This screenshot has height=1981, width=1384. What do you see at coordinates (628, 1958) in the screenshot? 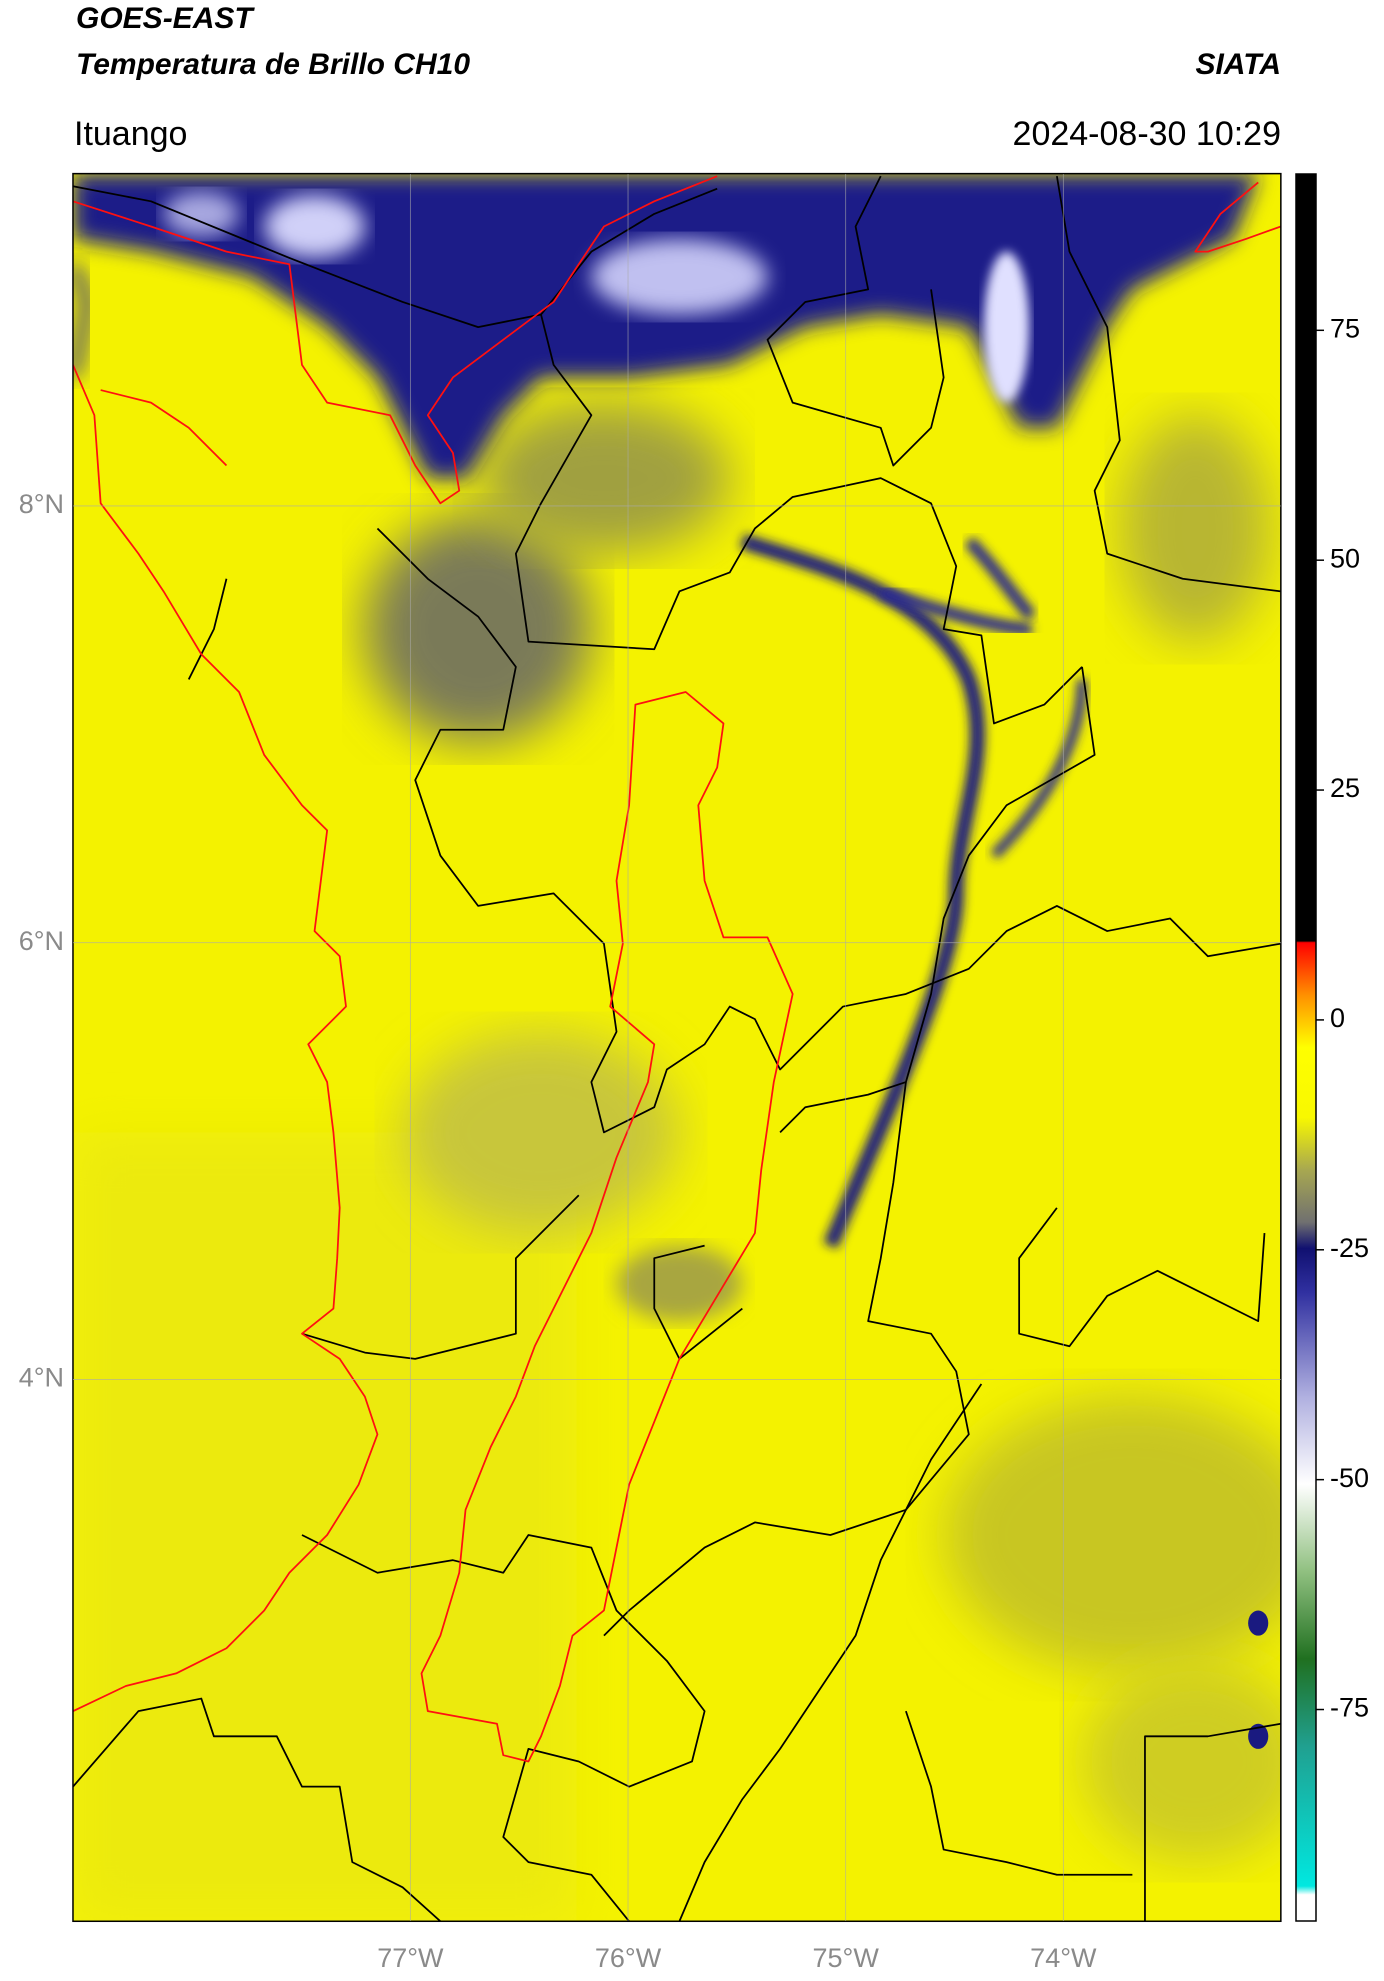
I see `x-tick-label: 76°W` at bounding box center [628, 1958].